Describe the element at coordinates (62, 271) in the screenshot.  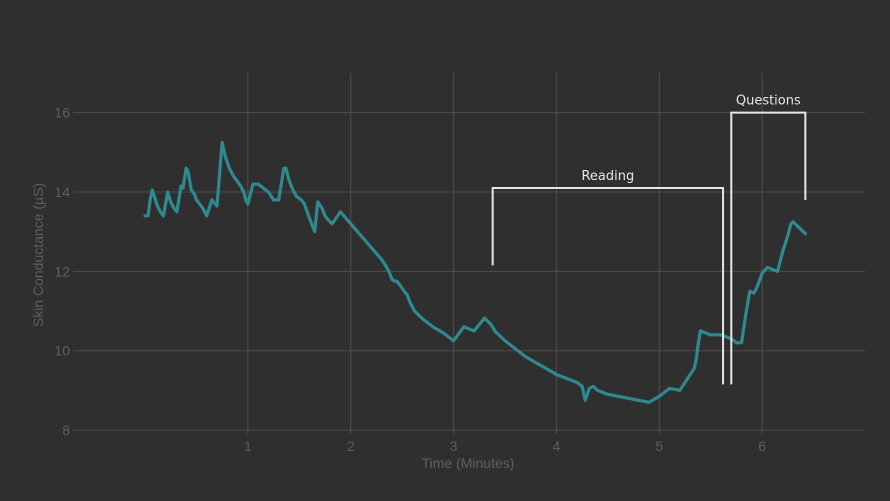
I see `y-tick-label-2: 12` at that location.